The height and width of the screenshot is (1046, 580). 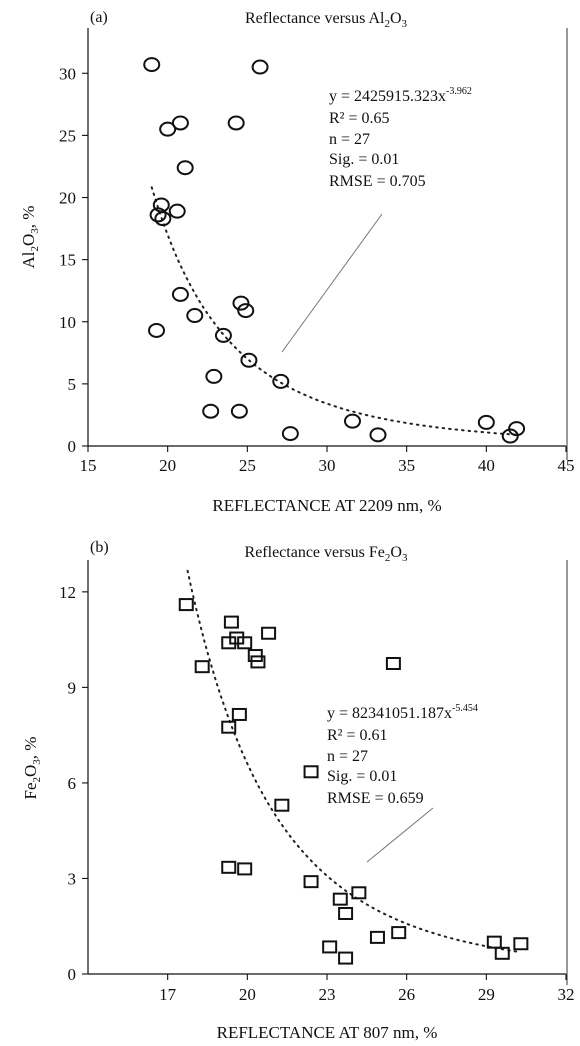 I want to click on y-tick-label-a: 0, so click(x=72, y=446).